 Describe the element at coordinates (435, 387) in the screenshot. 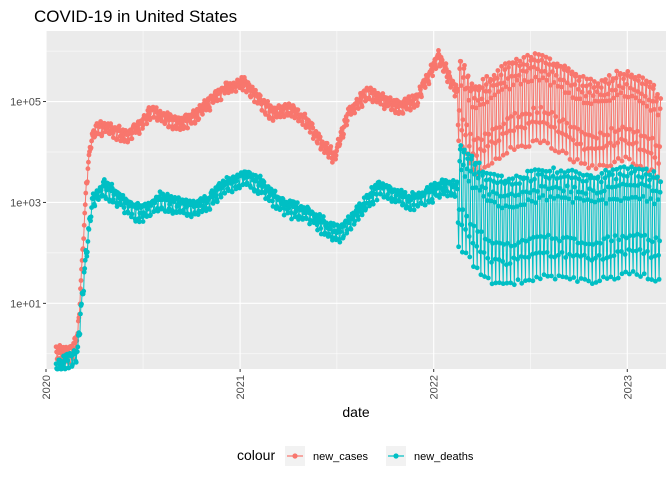

I see `x-tick-label: 2022` at that location.